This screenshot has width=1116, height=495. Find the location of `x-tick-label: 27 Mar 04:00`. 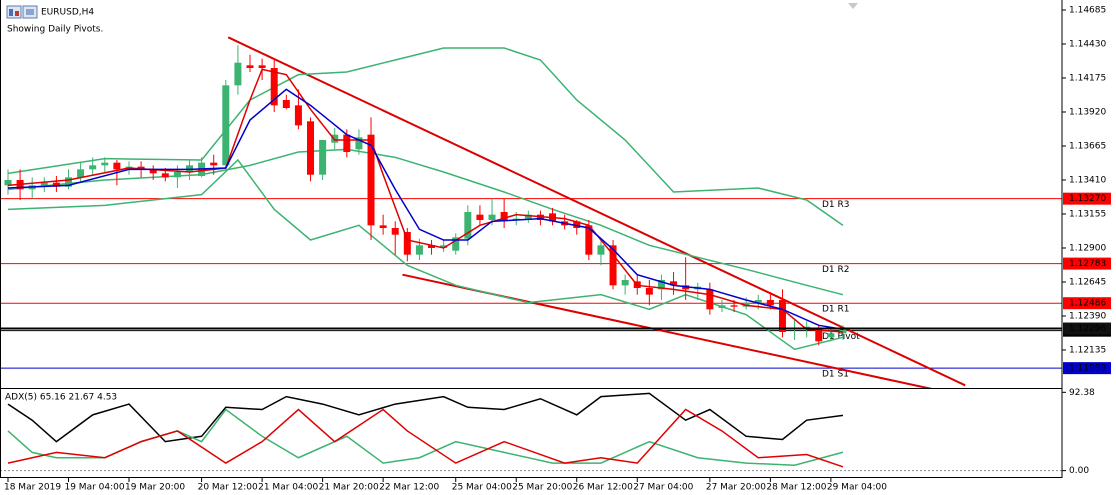

x-tick-label: 27 Mar 04:00 is located at coordinates (663, 488).